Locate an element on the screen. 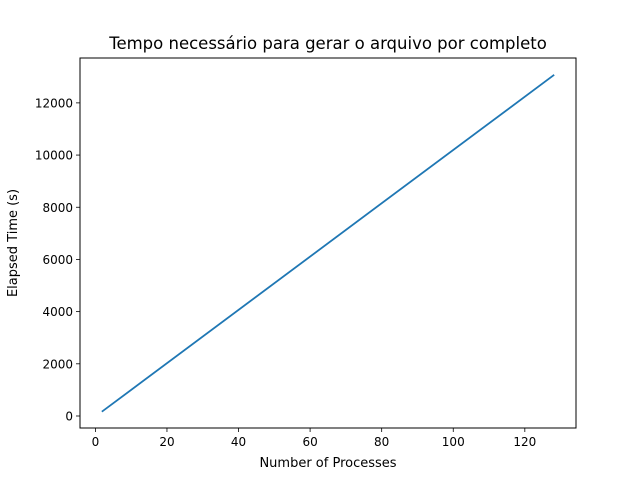 The image size is (640, 484). y-tick-label: 10000 is located at coordinates (54, 156).